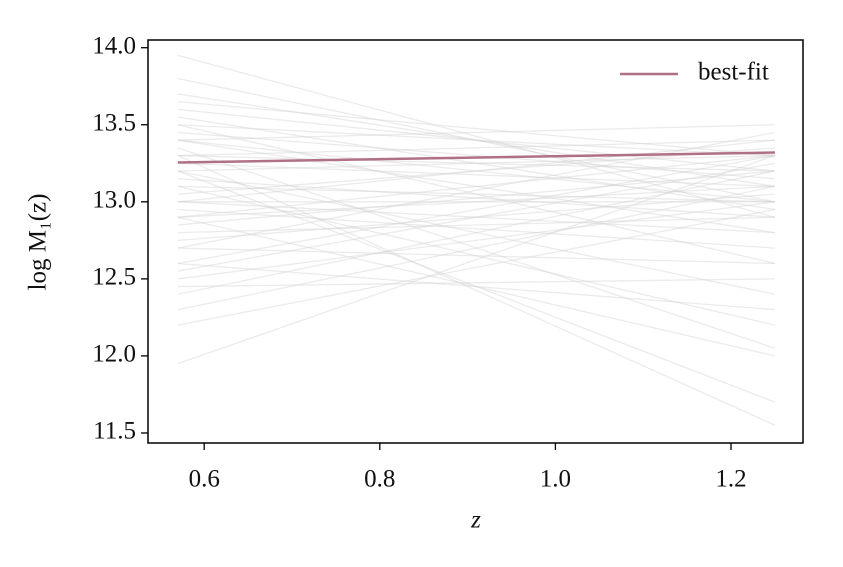  I want to click on y-tick-label: 12.0, so click(114, 354).